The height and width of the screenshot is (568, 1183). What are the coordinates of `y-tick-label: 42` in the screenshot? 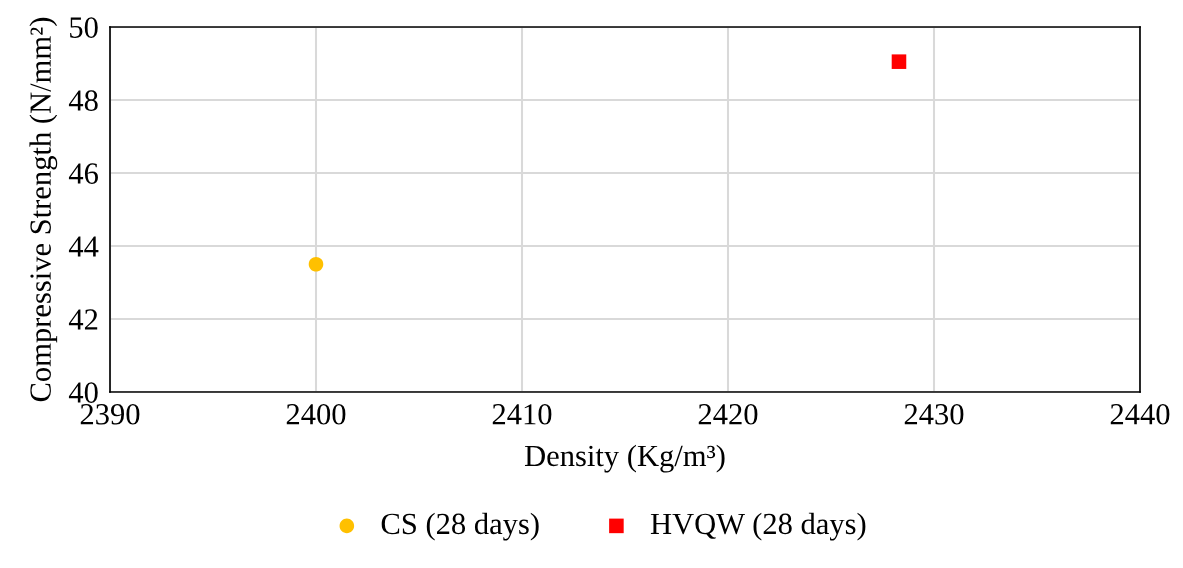 It's located at (83, 319).